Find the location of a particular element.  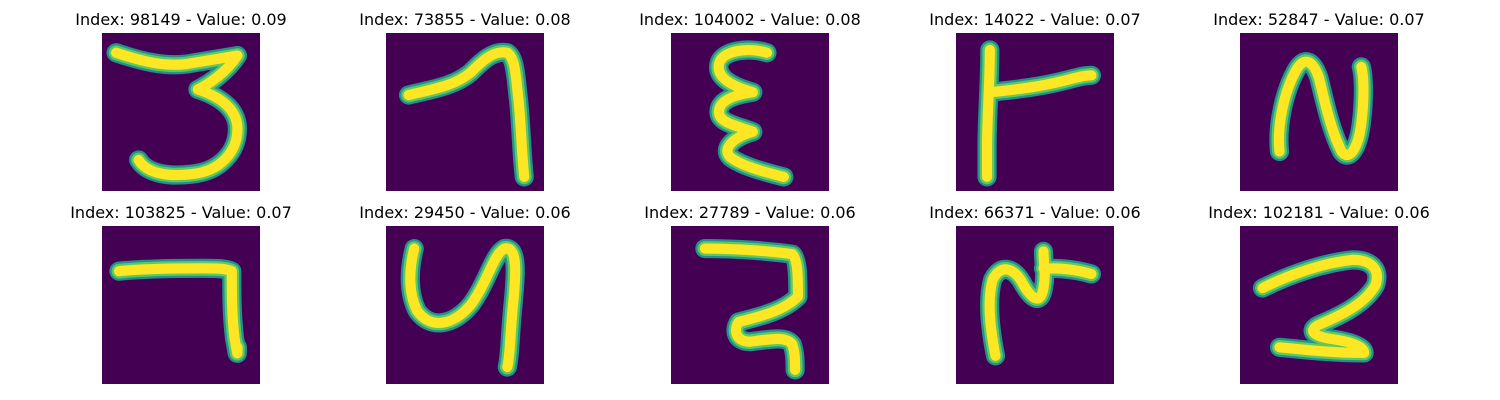

sample-cell: Index: 29450 - Value: 0.06 is located at coordinates (465, 298).